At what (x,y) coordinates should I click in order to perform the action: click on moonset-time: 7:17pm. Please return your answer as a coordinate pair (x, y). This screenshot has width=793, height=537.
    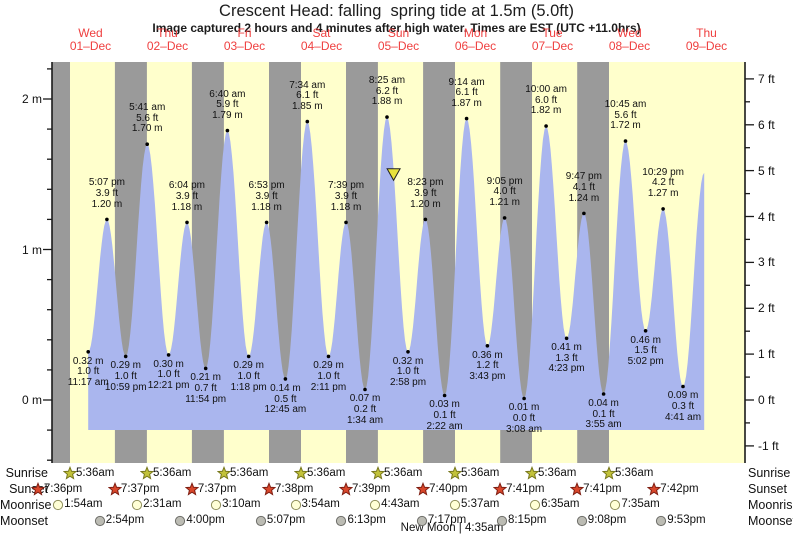
    Looking at the image, I should click on (447, 520).